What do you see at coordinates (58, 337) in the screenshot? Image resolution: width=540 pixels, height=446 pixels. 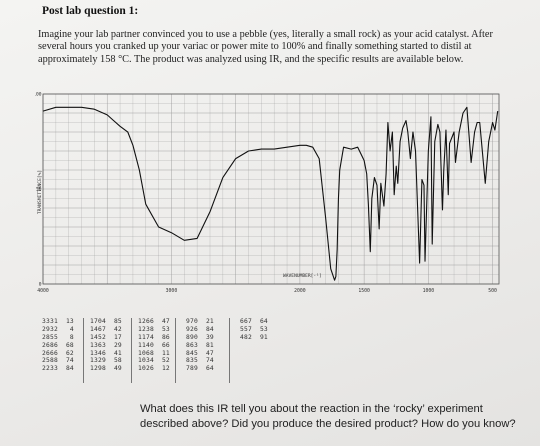 I see `peak-table-row: 2855 8` at bounding box center [58, 337].